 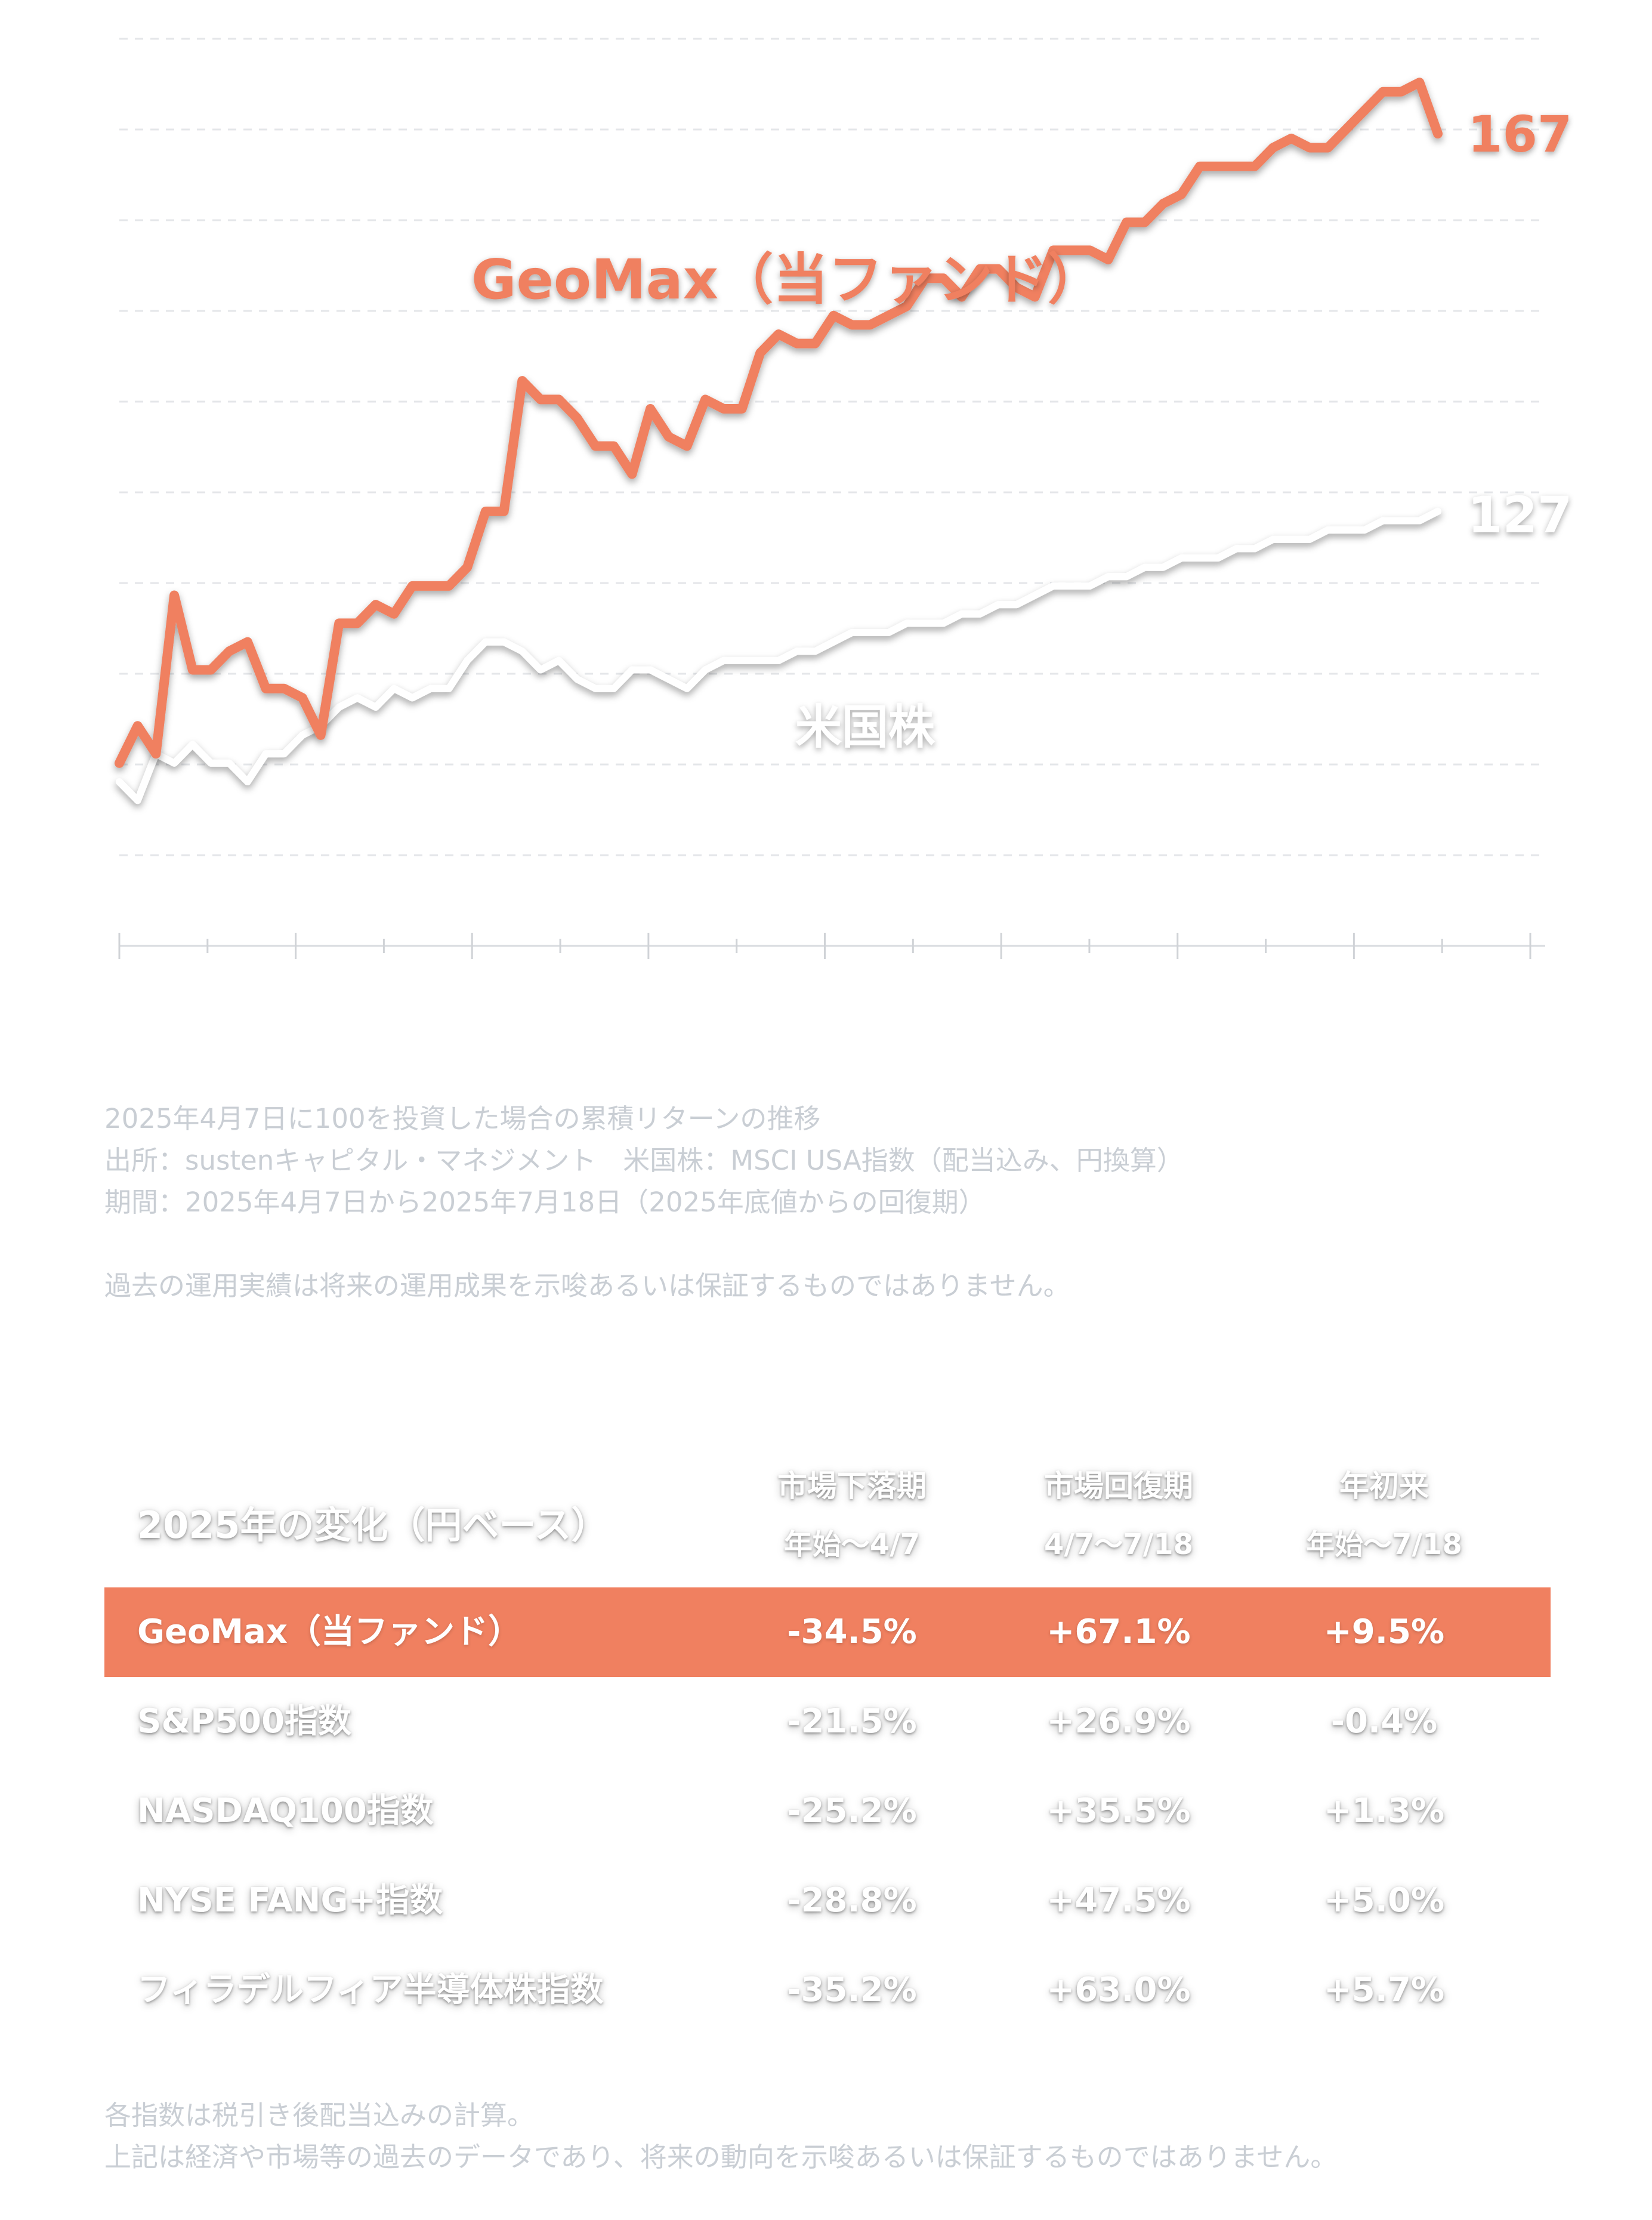 I want to click on table-row: S&P500指数 -21.5% +26.9% -0.4%, so click(x=827, y=1722).